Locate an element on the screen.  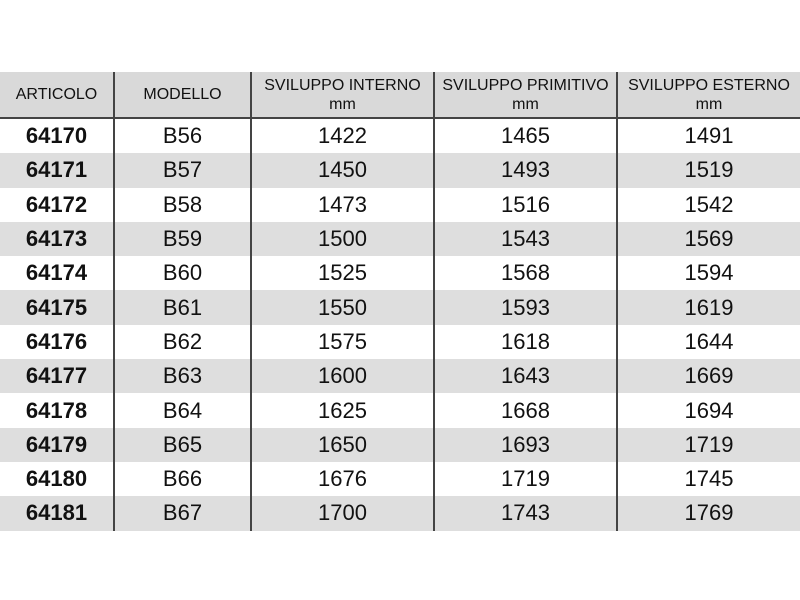
cell-articolo: 64173 is located at coordinates (57, 239).